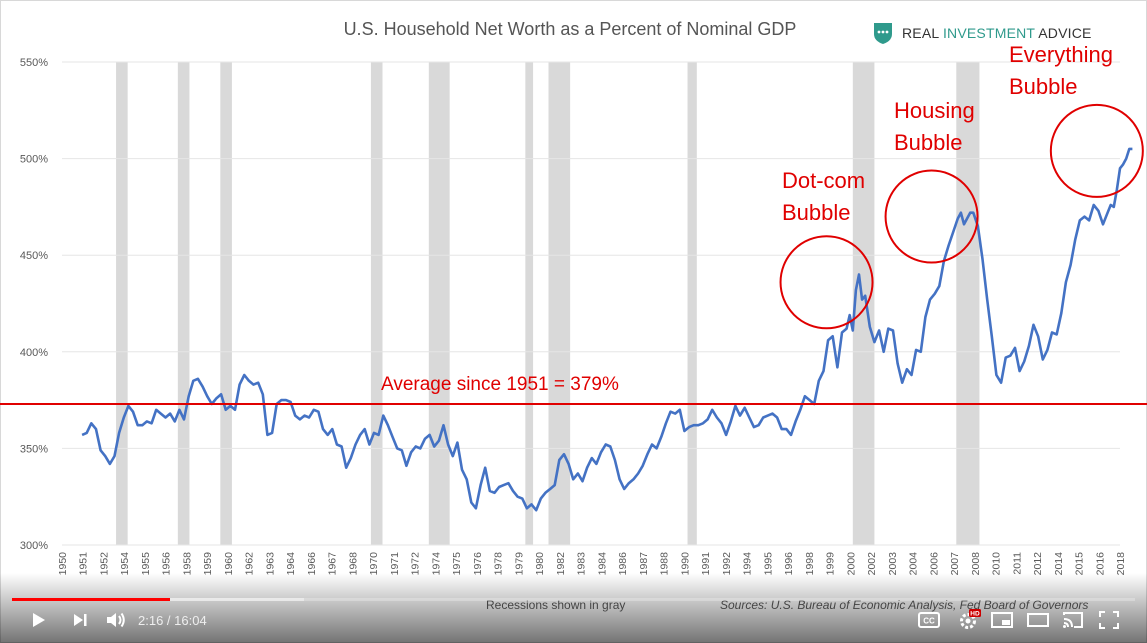  What do you see at coordinates (1080, 564) in the screenshot?
I see `x-tick-label: 2015` at bounding box center [1080, 564].